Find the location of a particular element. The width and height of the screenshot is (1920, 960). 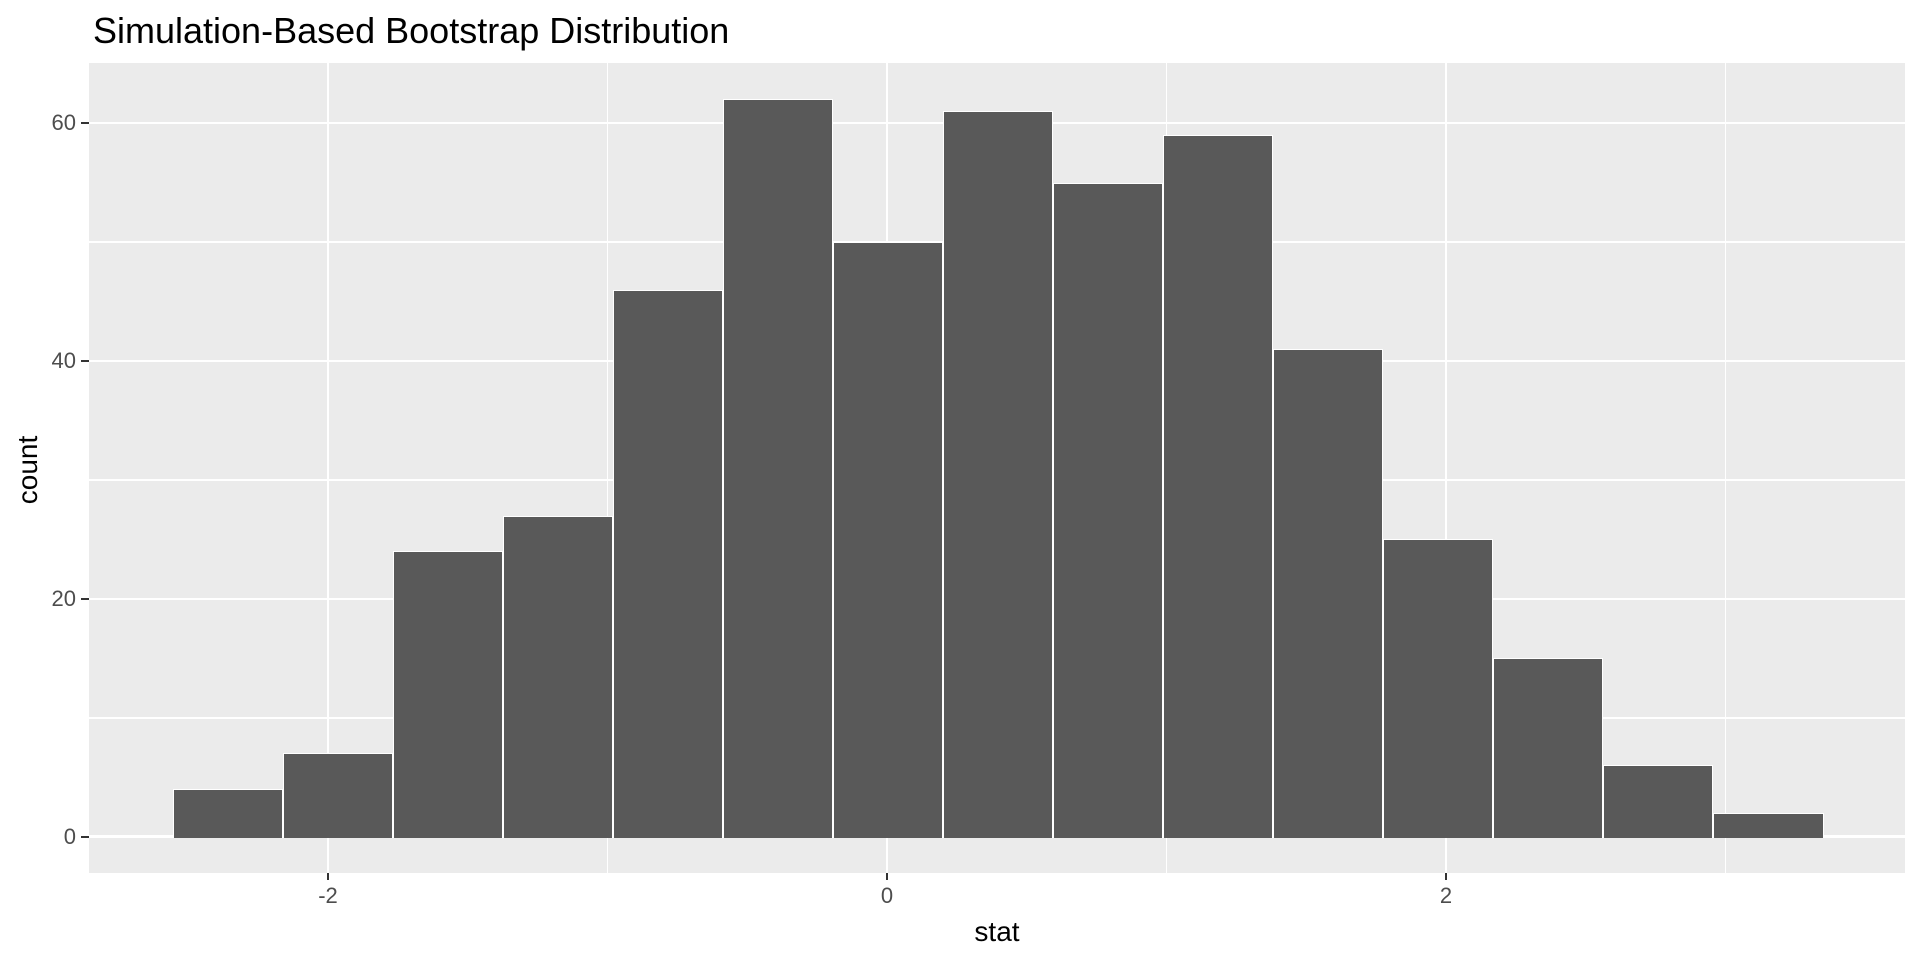

y-axis-tick-label: 60 is located at coordinates (63, 123).